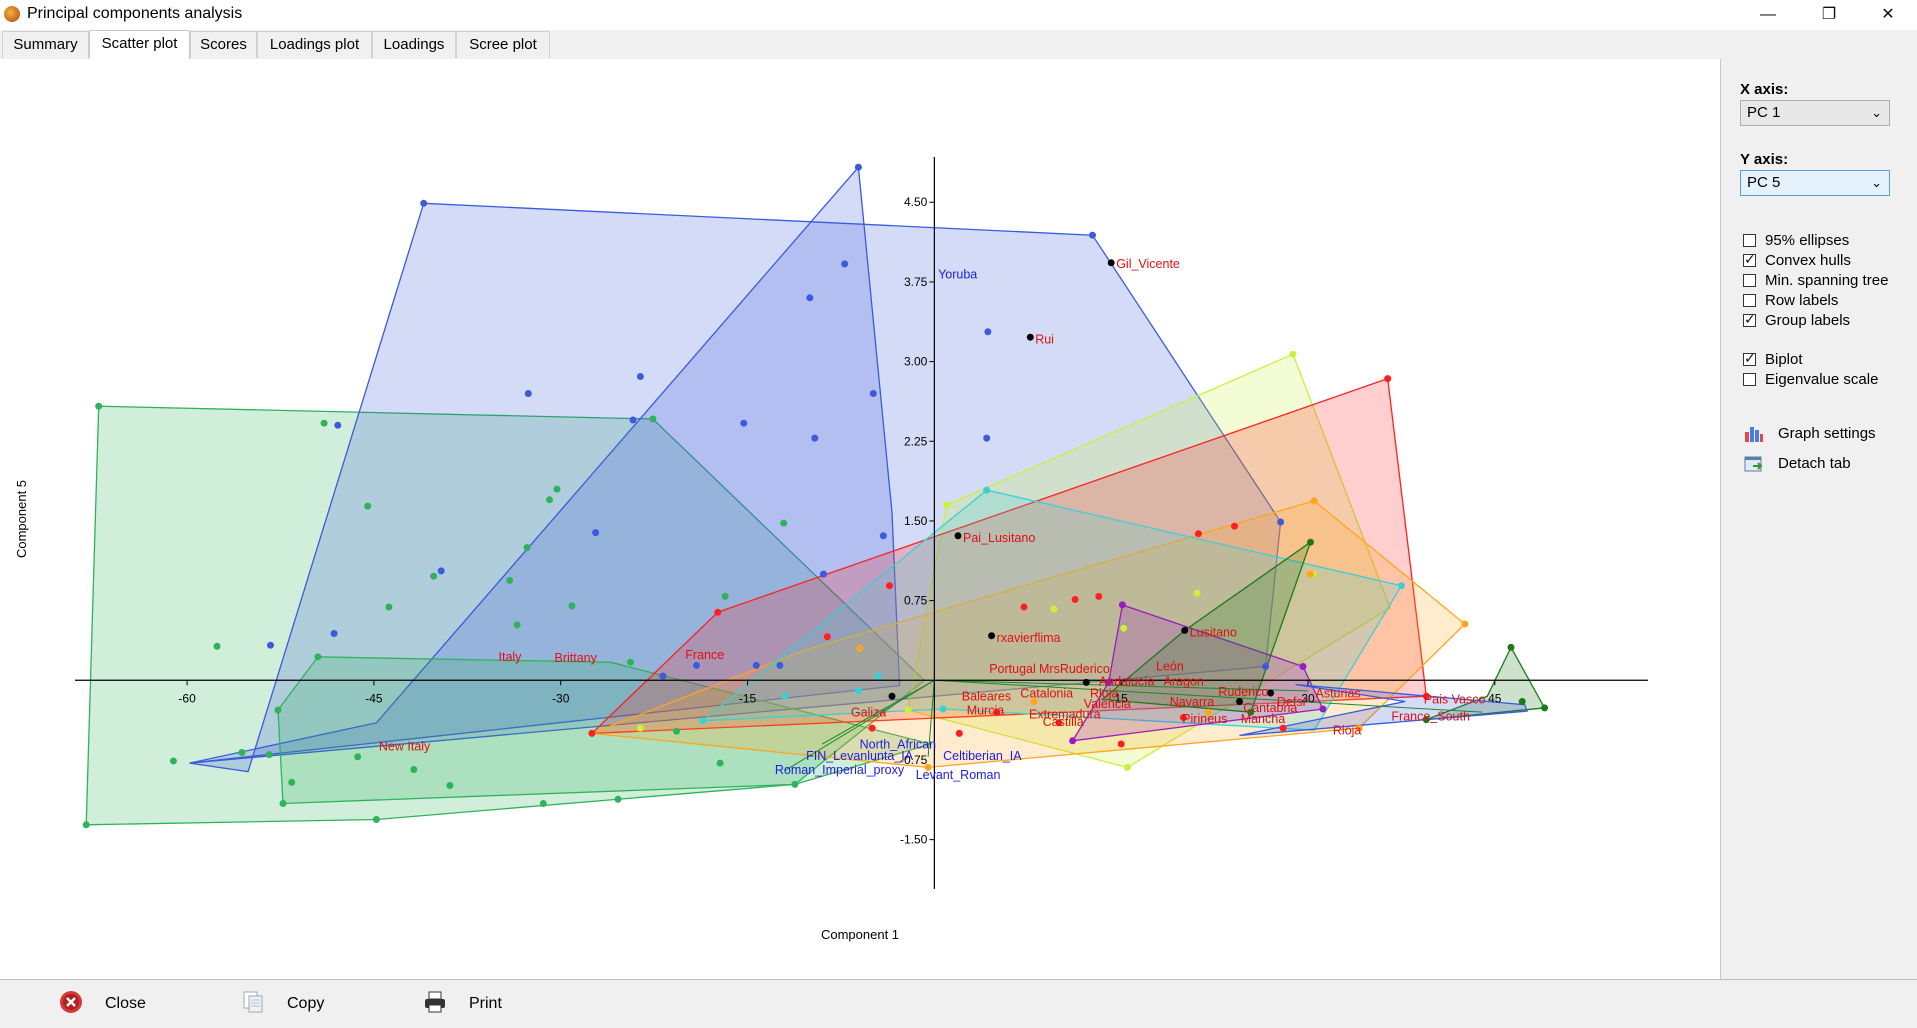 The image size is (1917, 1028). I want to click on group-label: Brittany, so click(576, 658).